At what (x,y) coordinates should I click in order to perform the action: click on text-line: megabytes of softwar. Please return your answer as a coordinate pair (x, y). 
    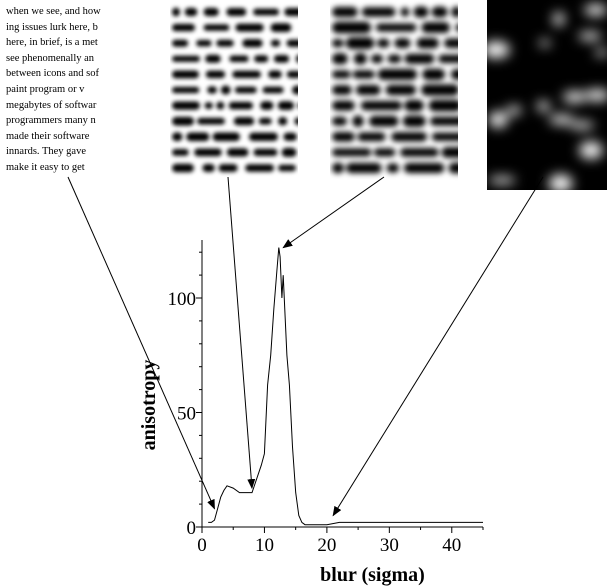
    Looking at the image, I should click on (51, 105).